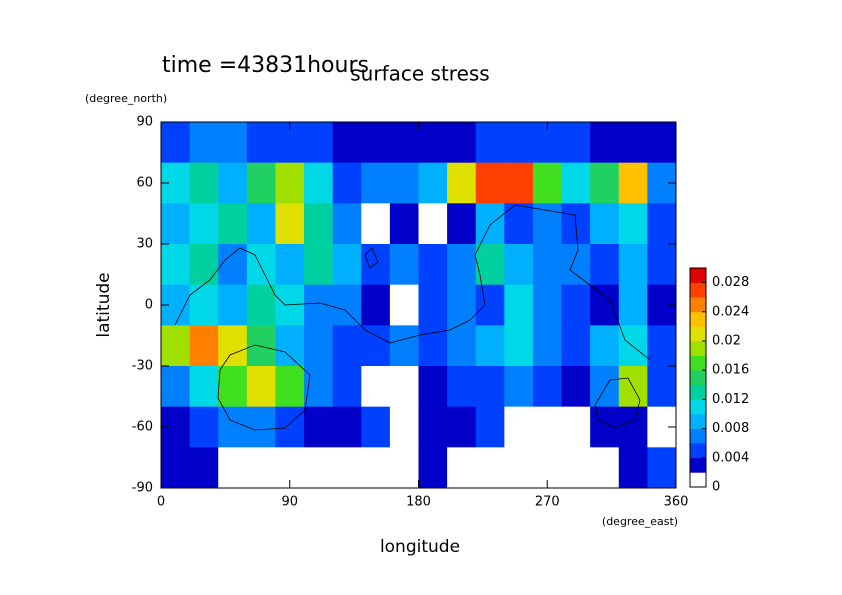 The image size is (842, 595). What do you see at coordinates (676, 502) in the screenshot?
I see `x-tick-label: 360` at bounding box center [676, 502].